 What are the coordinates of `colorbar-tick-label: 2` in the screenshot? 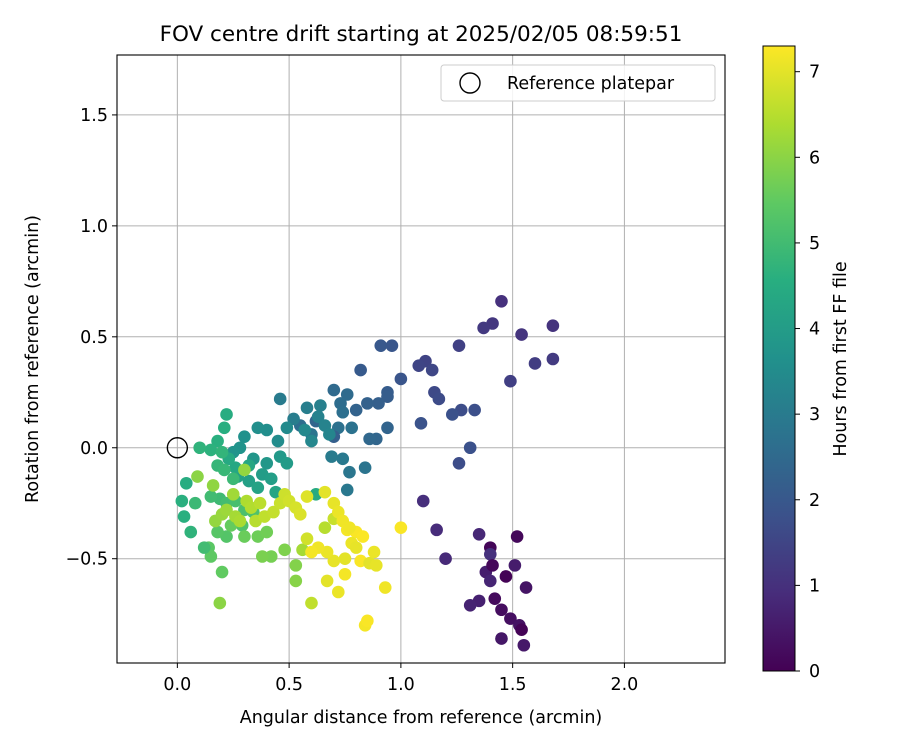 It's located at (814, 501).